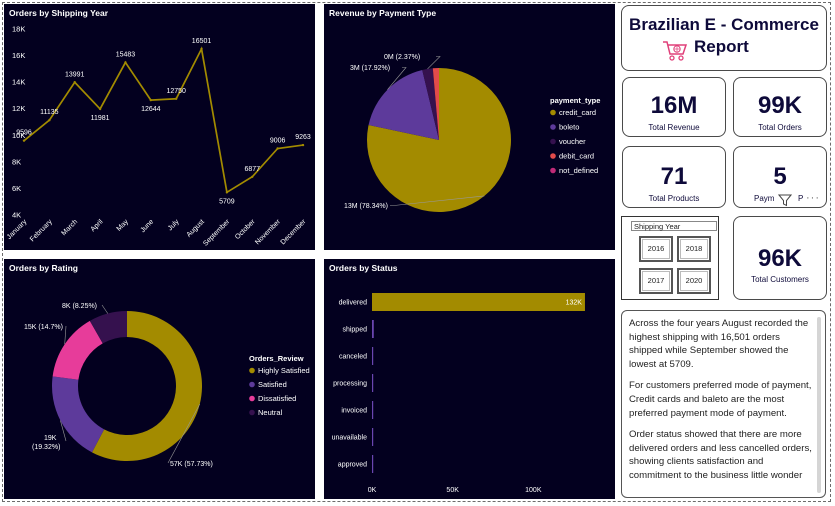 This screenshot has width=835, height=506. What do you see at coordinates (569, 127) in the screenshot?
I see `legend-item: boleto` at bounding box center [569, 127].